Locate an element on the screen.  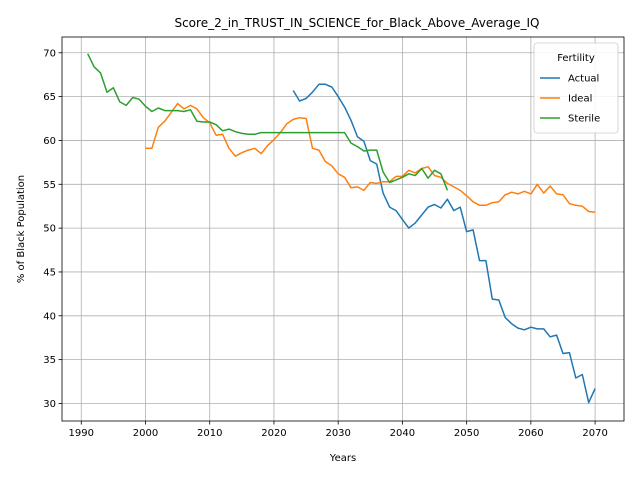
y-tick-label: 35 is located at coordinates (49, 360).